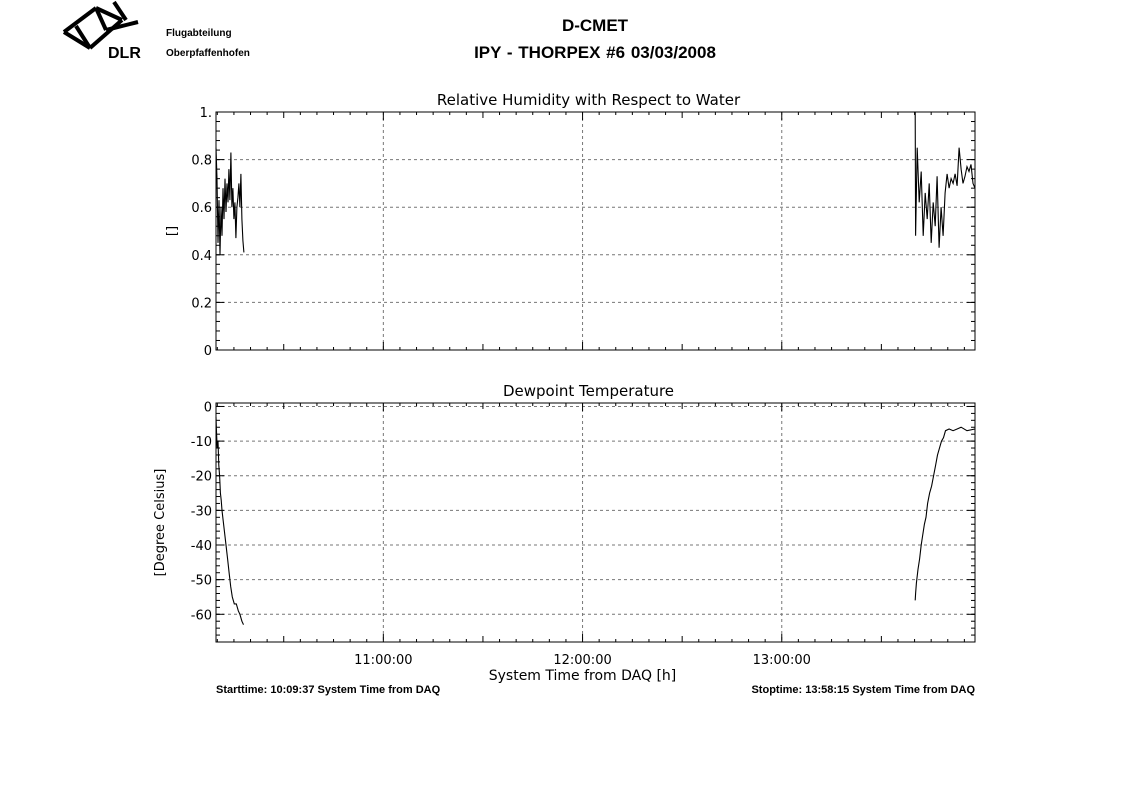 The height and width of the screenshot is (793, 1123). I want to click on y-tick-label: 1., so click(206, 113).